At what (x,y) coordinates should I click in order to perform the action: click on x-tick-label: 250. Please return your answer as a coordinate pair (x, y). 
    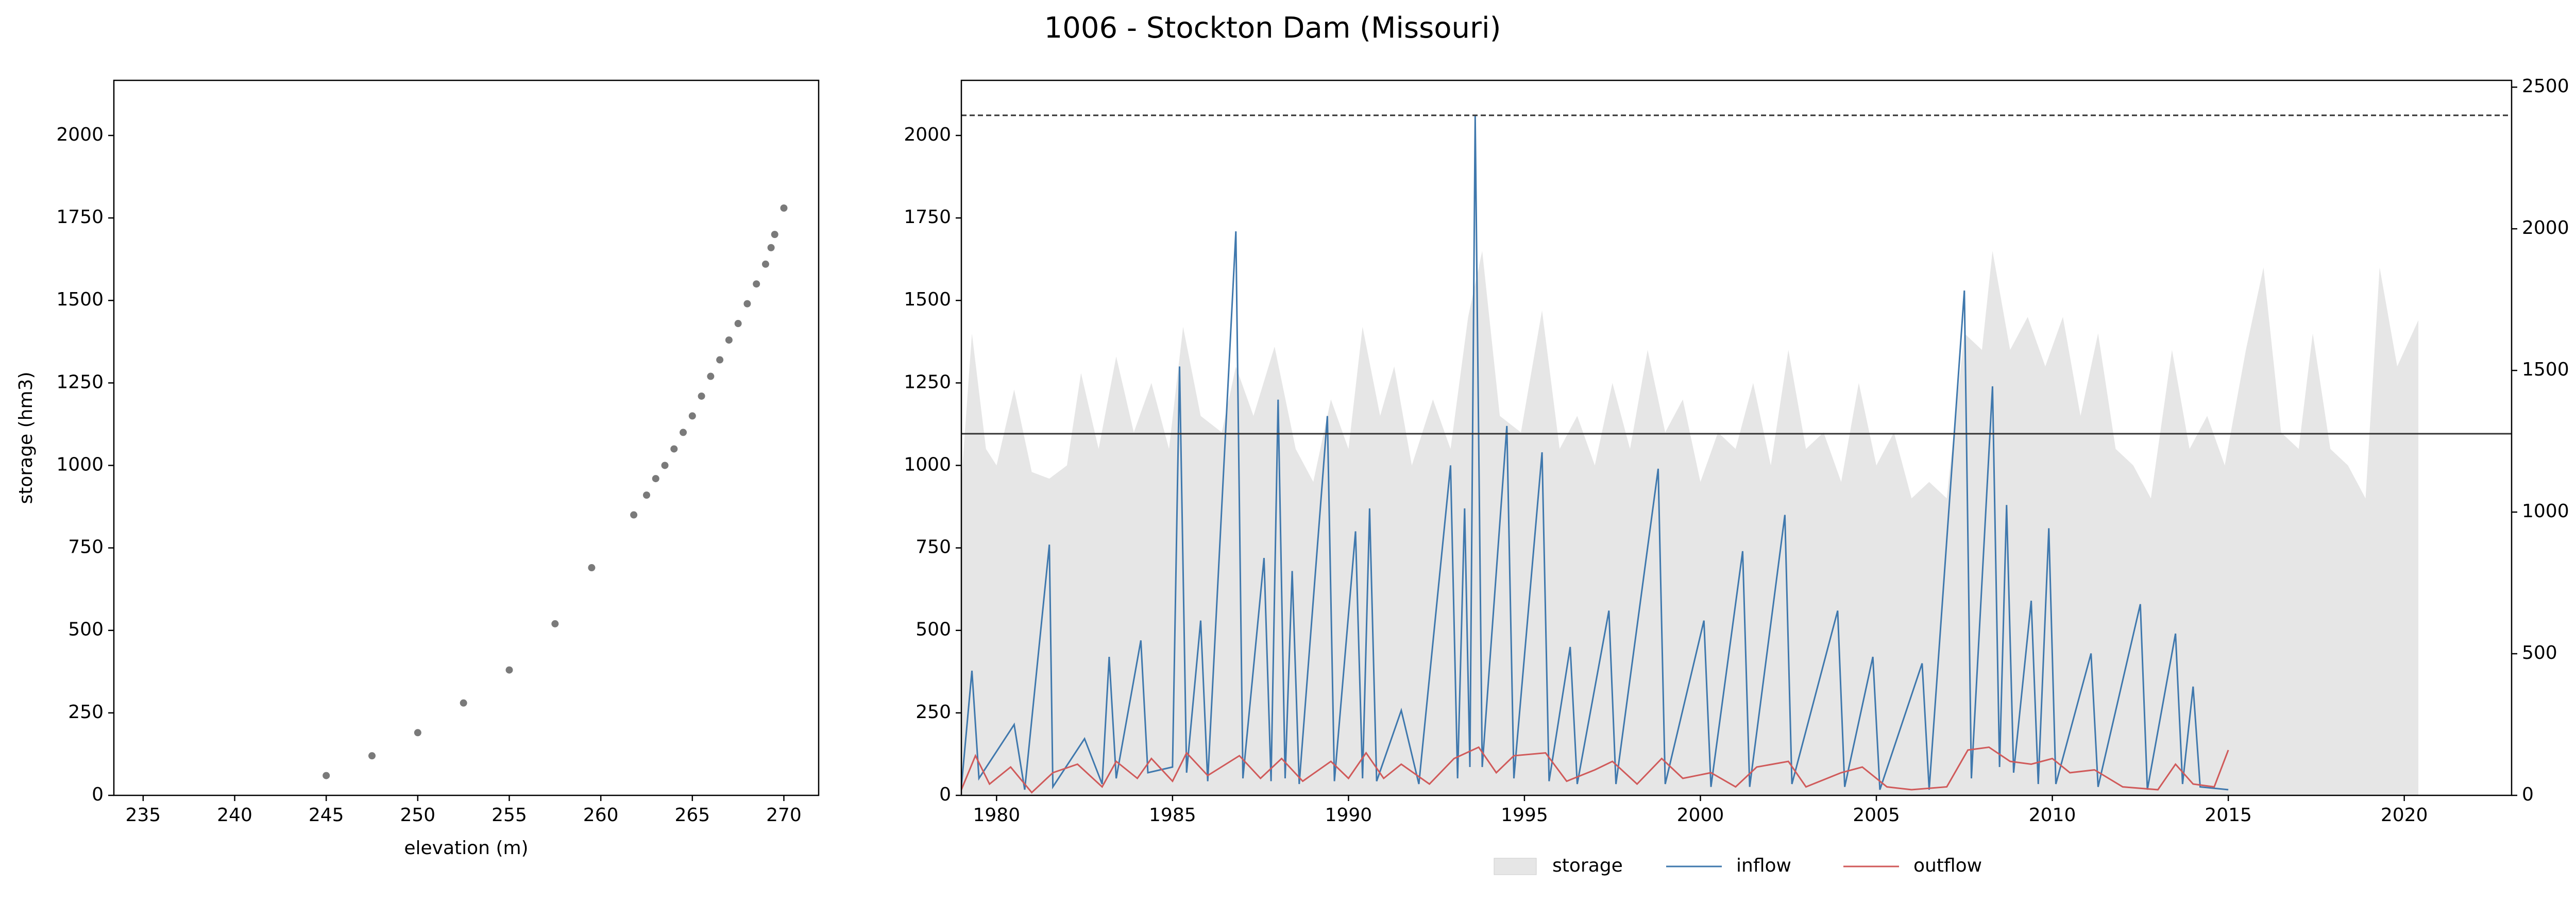
    Looking at the image, I should click on (417, 815).